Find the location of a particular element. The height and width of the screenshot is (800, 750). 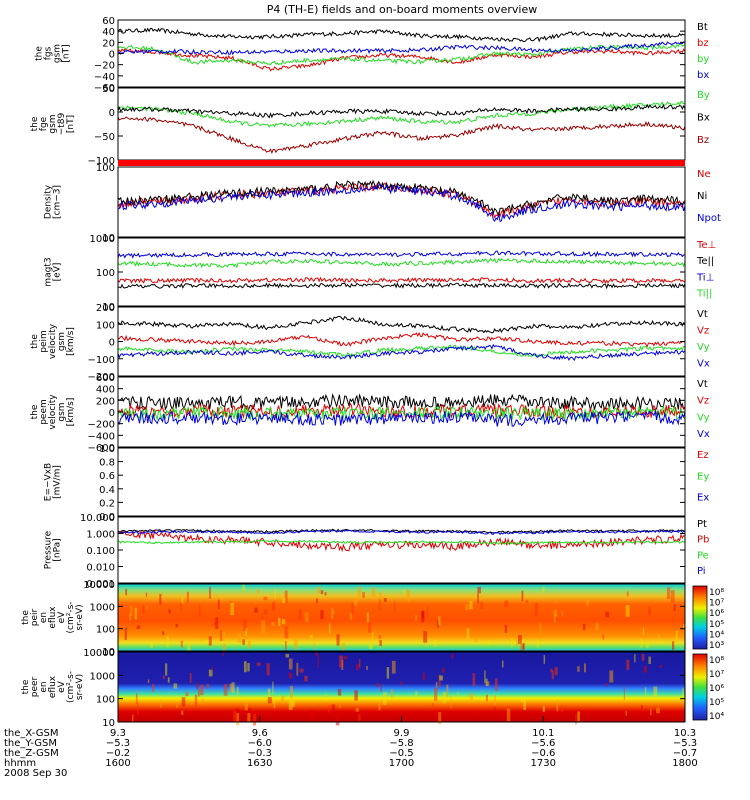

pressure-ylabel-line: [nPa] is located at coordinates (58, 549).